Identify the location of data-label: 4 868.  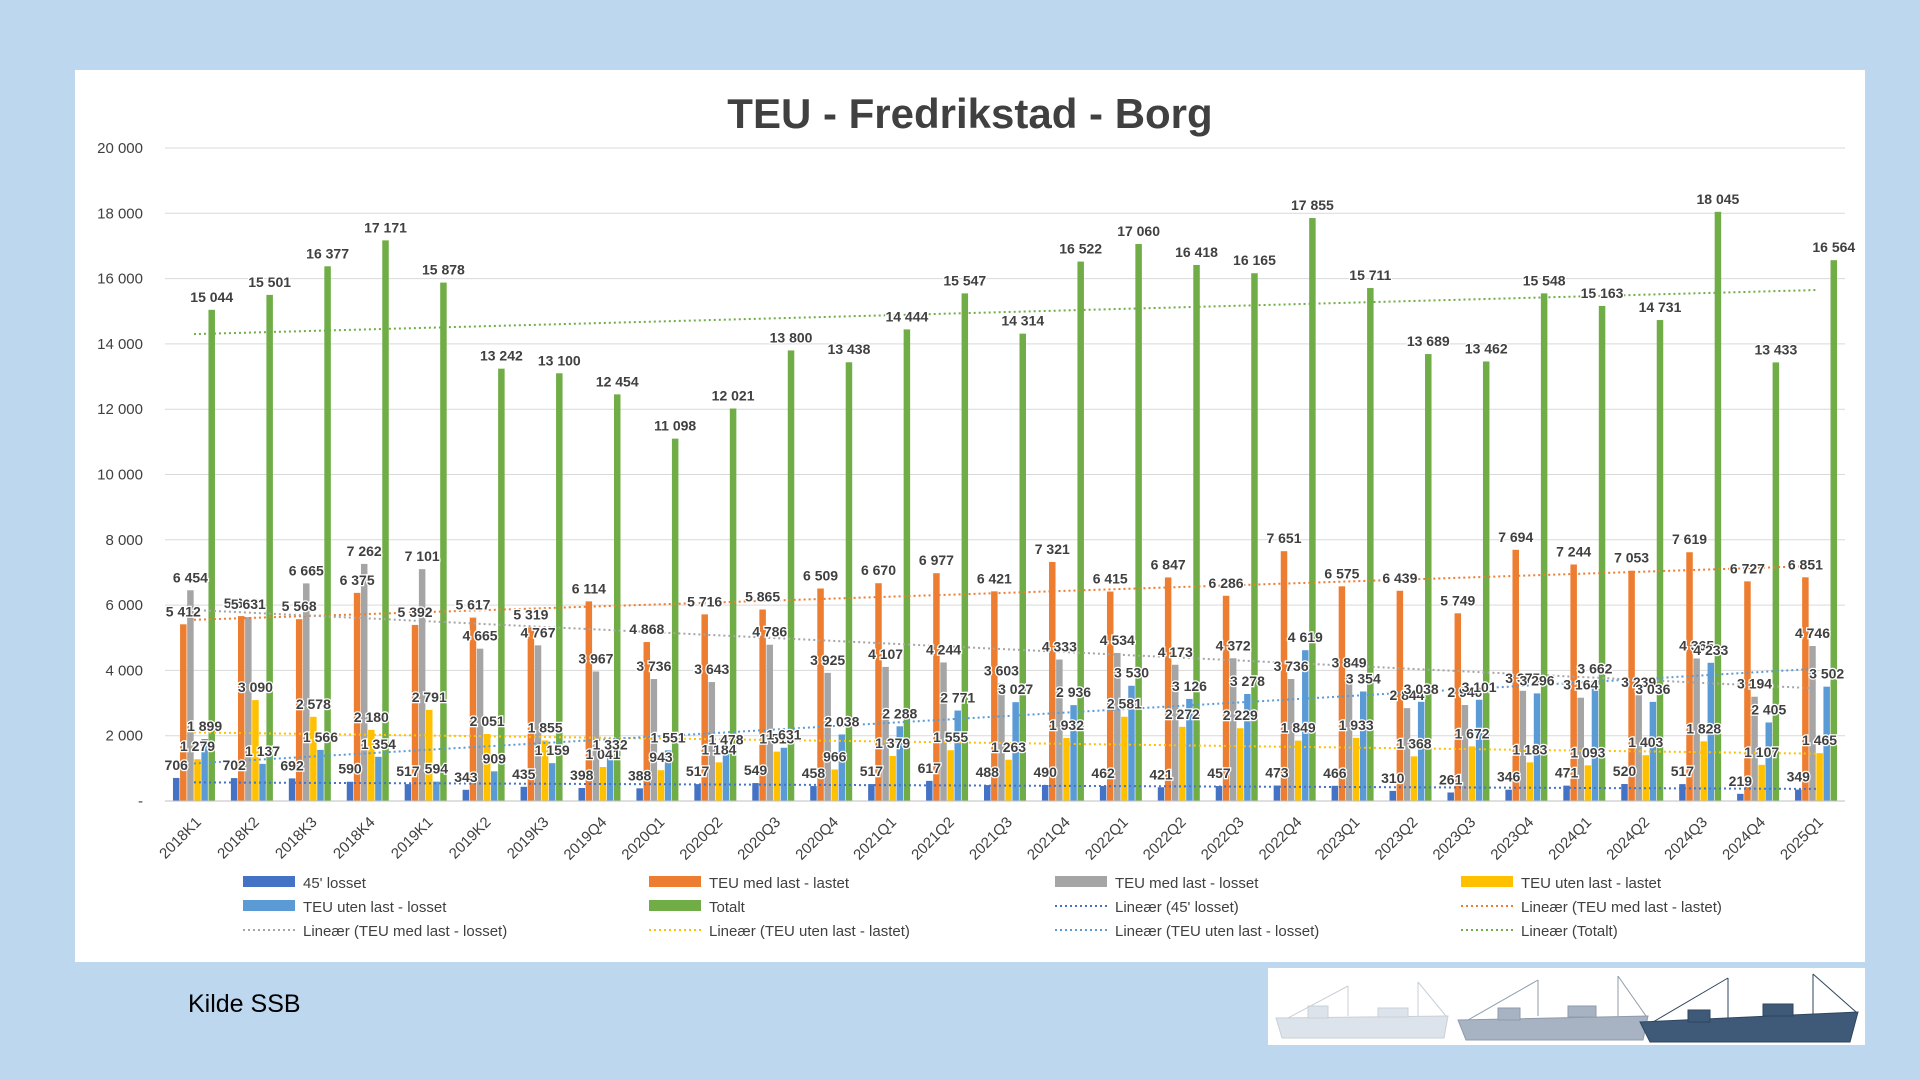
(646, 629).